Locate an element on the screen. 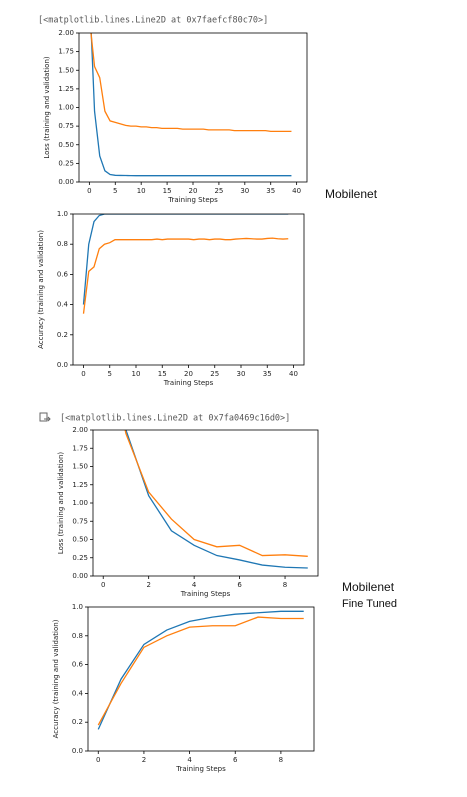 The width and height of the screenshot is (467, 797). output-icon is located at coordinates (45, 417).